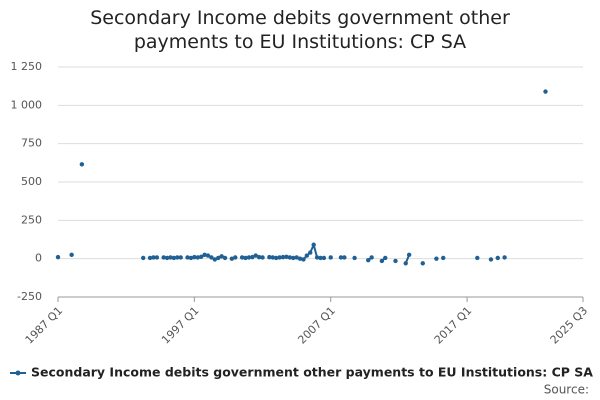 This screenshot has height=400, width=600. What do you see at coordinates (27, 66) in the screenshot?
I see `y-tick-label: 1 250` at bounding box center [27, 66].